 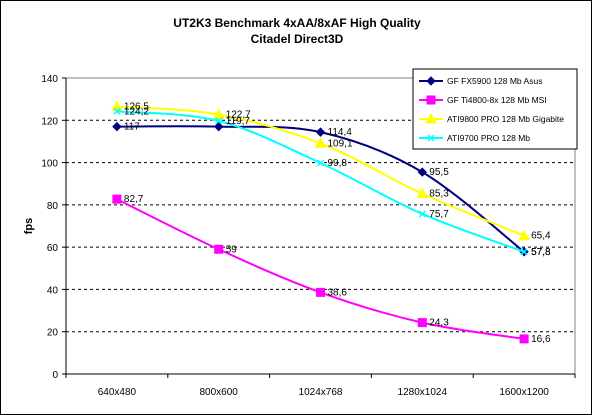 What do you see at coordinates (494, 81) in the screenshot?
I see `legend-label: GF FX5900 128 Mb Asus` at bounding box center [494, 81].